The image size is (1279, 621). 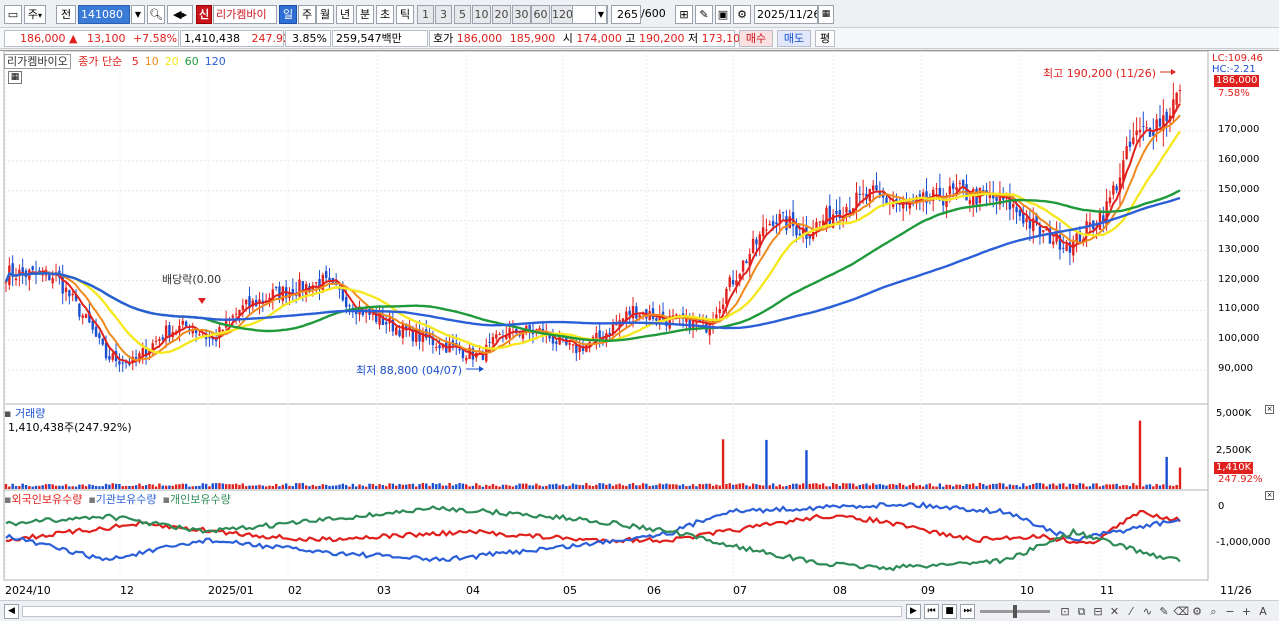 I want to click on sell-button: 매도, so click(x=794, y=38).